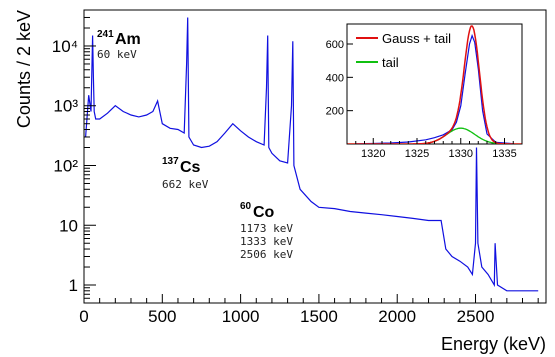  I want to click on y-axis: 1 10 10² 10³ 10⁴, so click(74, 156).